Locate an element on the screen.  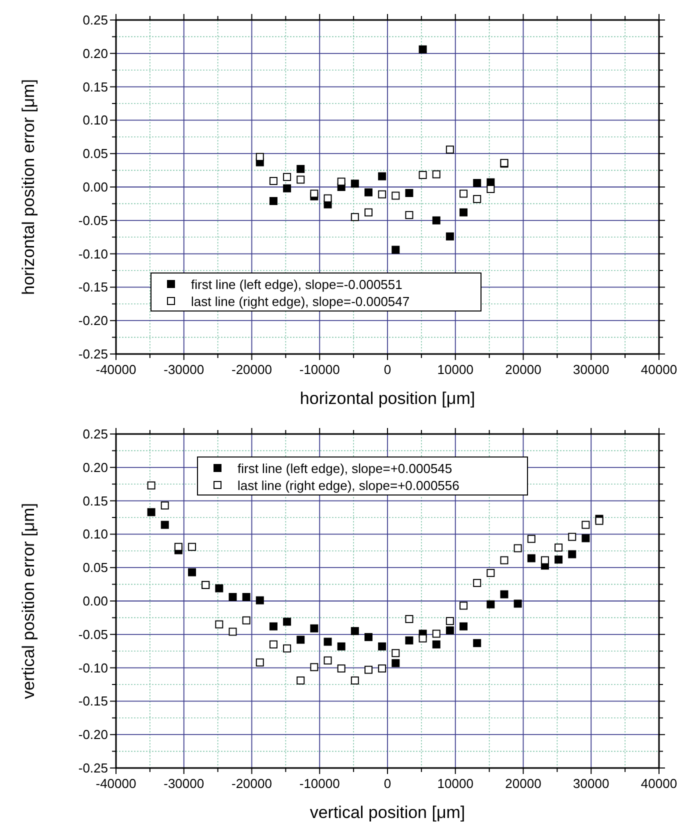
y-tick-label: 0.25 is located at coordinates (95, 434).